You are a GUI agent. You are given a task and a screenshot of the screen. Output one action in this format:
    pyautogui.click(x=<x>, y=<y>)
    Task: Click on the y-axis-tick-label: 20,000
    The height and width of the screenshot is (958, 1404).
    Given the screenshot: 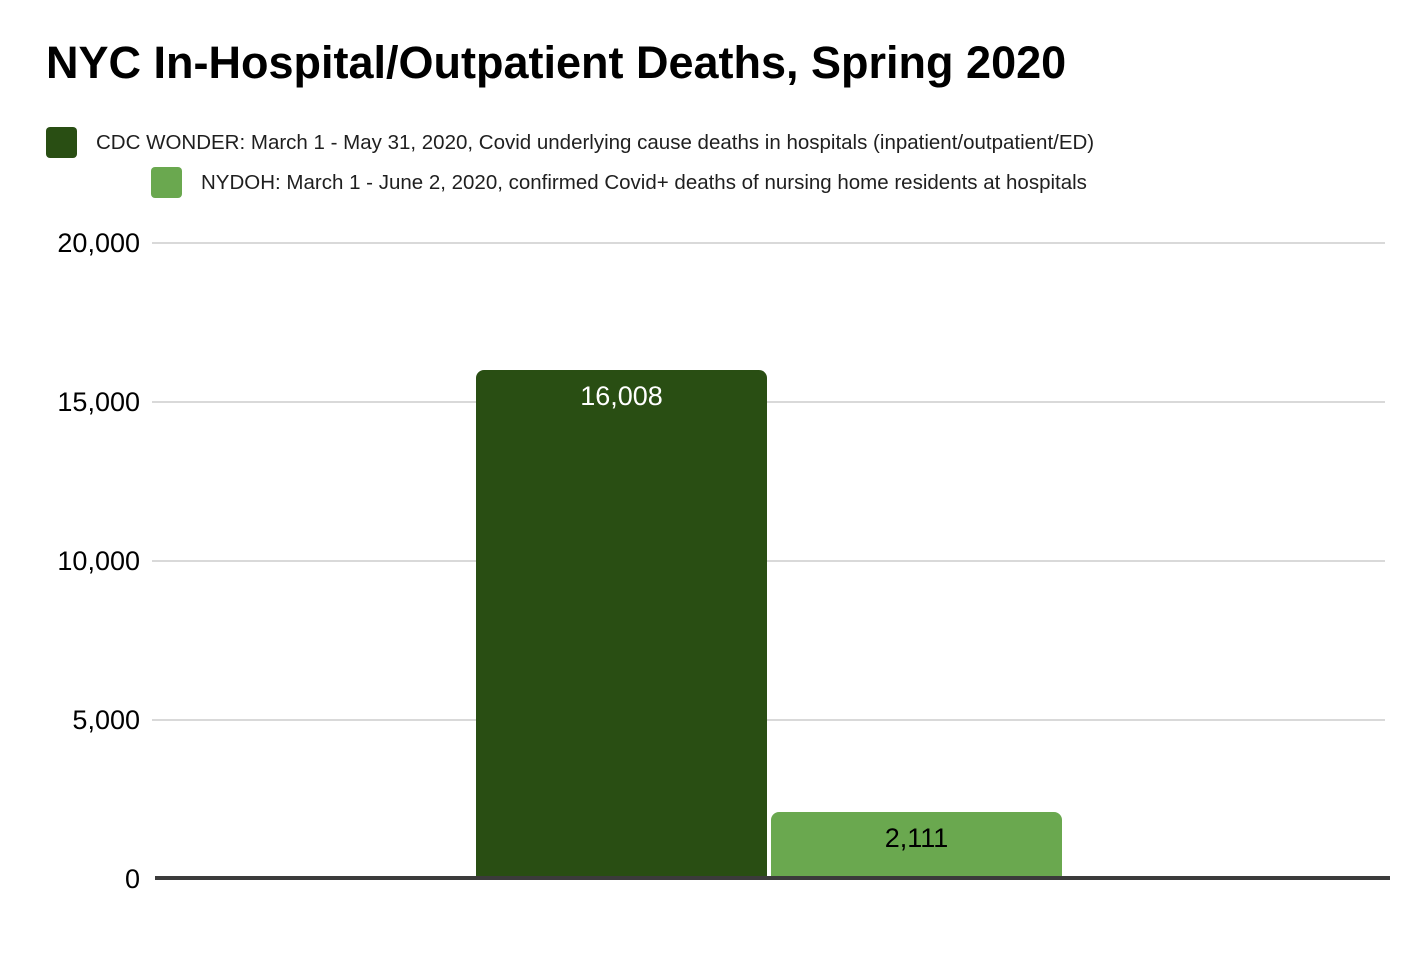 What is the action you would take?
    pyautogui.click(x=98, y=243)
    